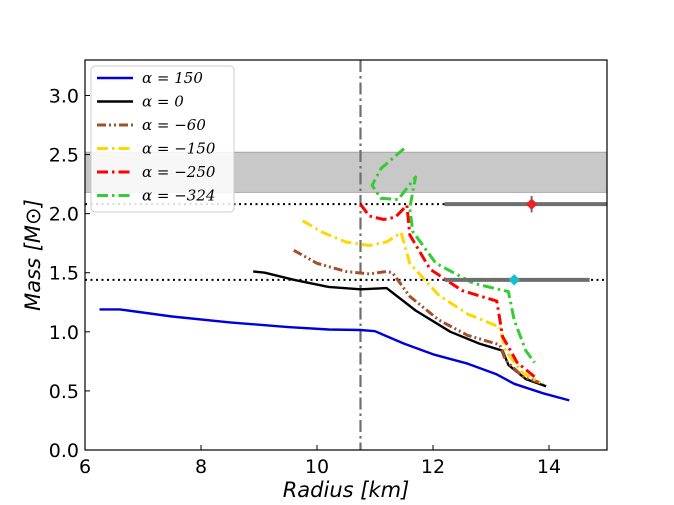 The image size is (674, 505). I want to click on y-tick-label-4: 2.0, so click(64, 215).